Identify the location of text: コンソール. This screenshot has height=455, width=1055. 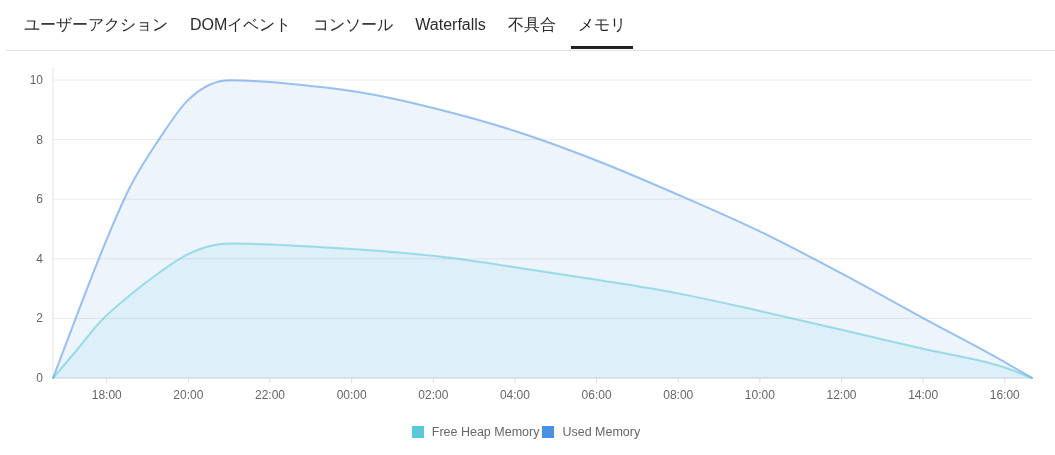
(353, 25).